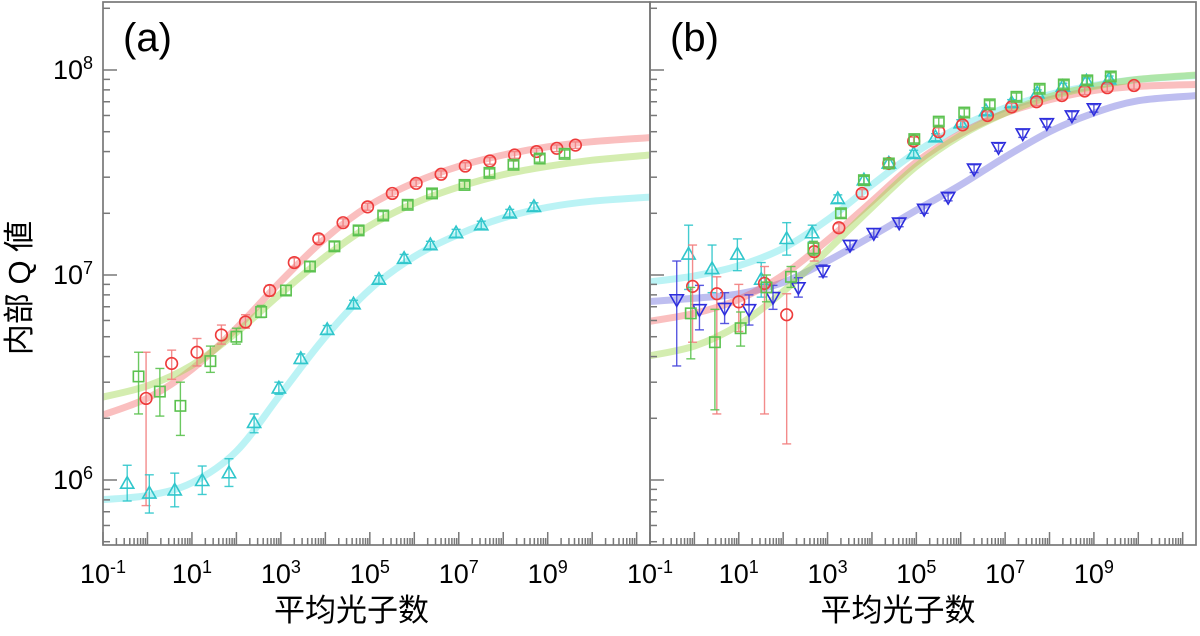 This screenshot has width=1200, height=636. I want to click on y-axis-title: 内部 Q 値, so click(19, 288).